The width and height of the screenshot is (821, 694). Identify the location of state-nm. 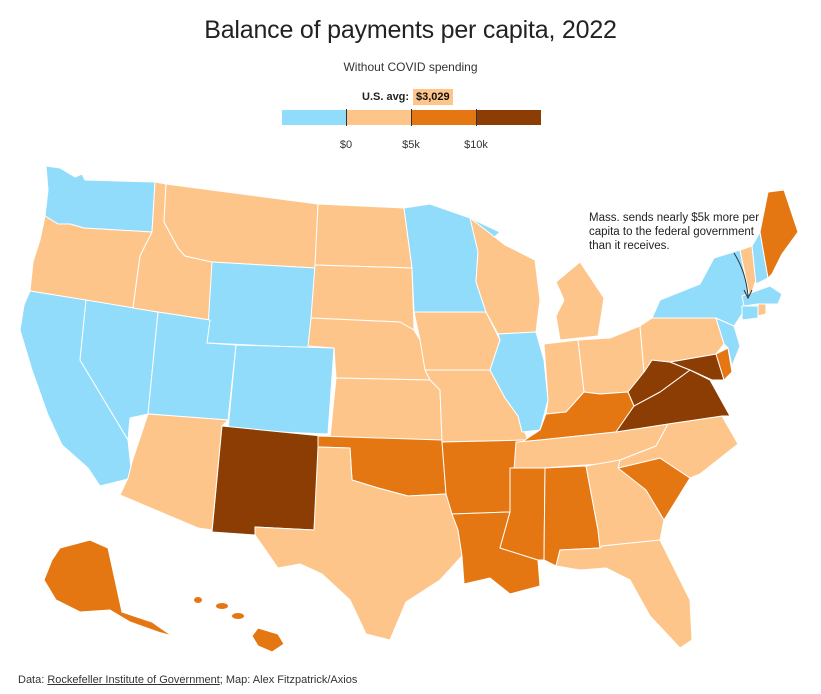
(267, 480).